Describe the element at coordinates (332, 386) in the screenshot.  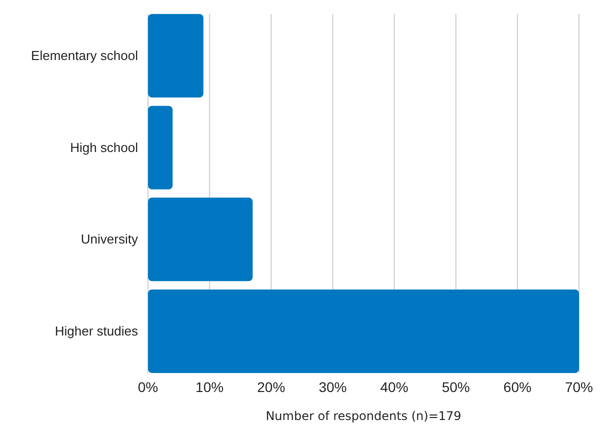
I see `x-tick-label: 30%` at that location.